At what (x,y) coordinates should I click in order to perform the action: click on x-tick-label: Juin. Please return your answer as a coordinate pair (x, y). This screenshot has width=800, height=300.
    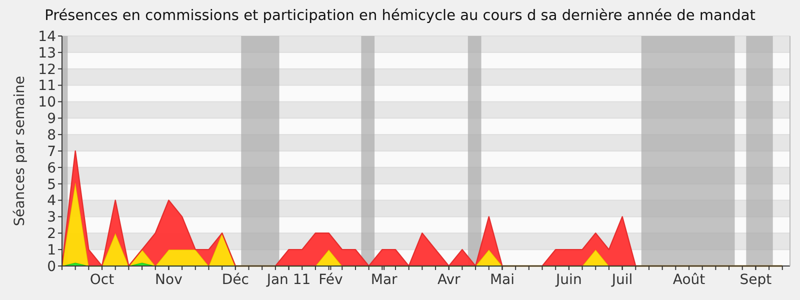
    Looking at the image, I should click on (568, 280).